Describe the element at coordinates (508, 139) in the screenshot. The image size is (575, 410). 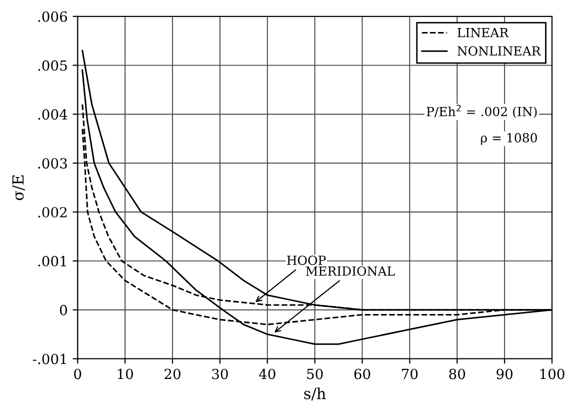
I see `annotation: ρ = 1080` at that location.